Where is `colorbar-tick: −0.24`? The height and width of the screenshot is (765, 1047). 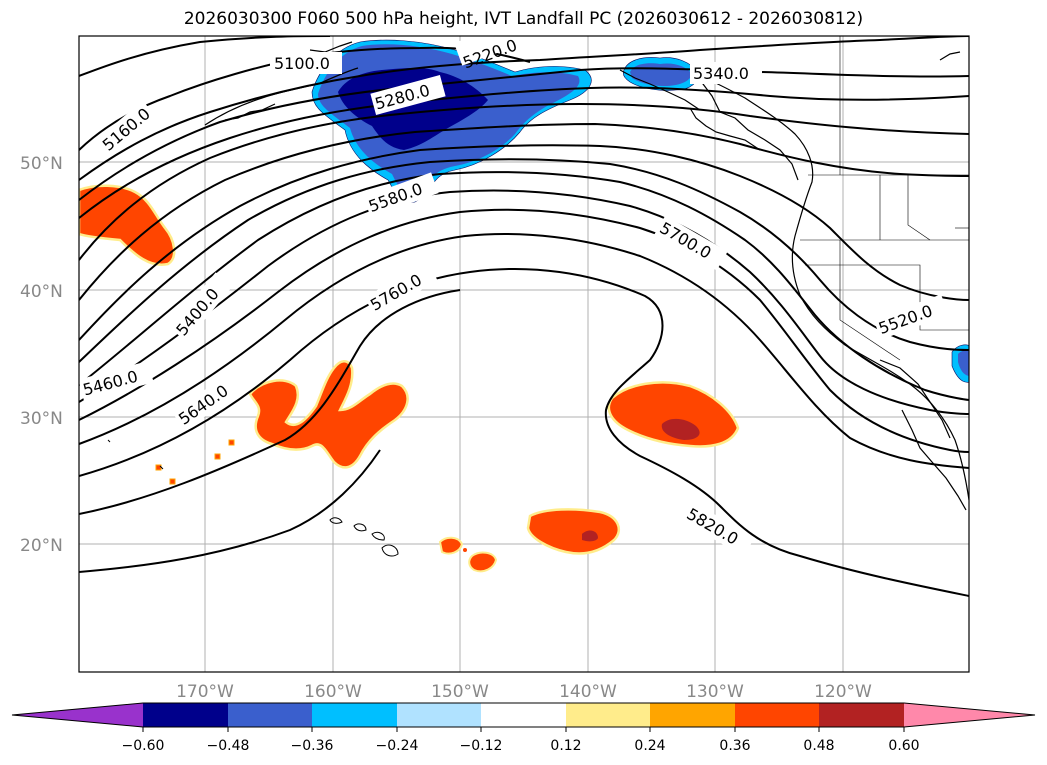
colorbar-tick: −0.24 is located at coordinates (397, 746).